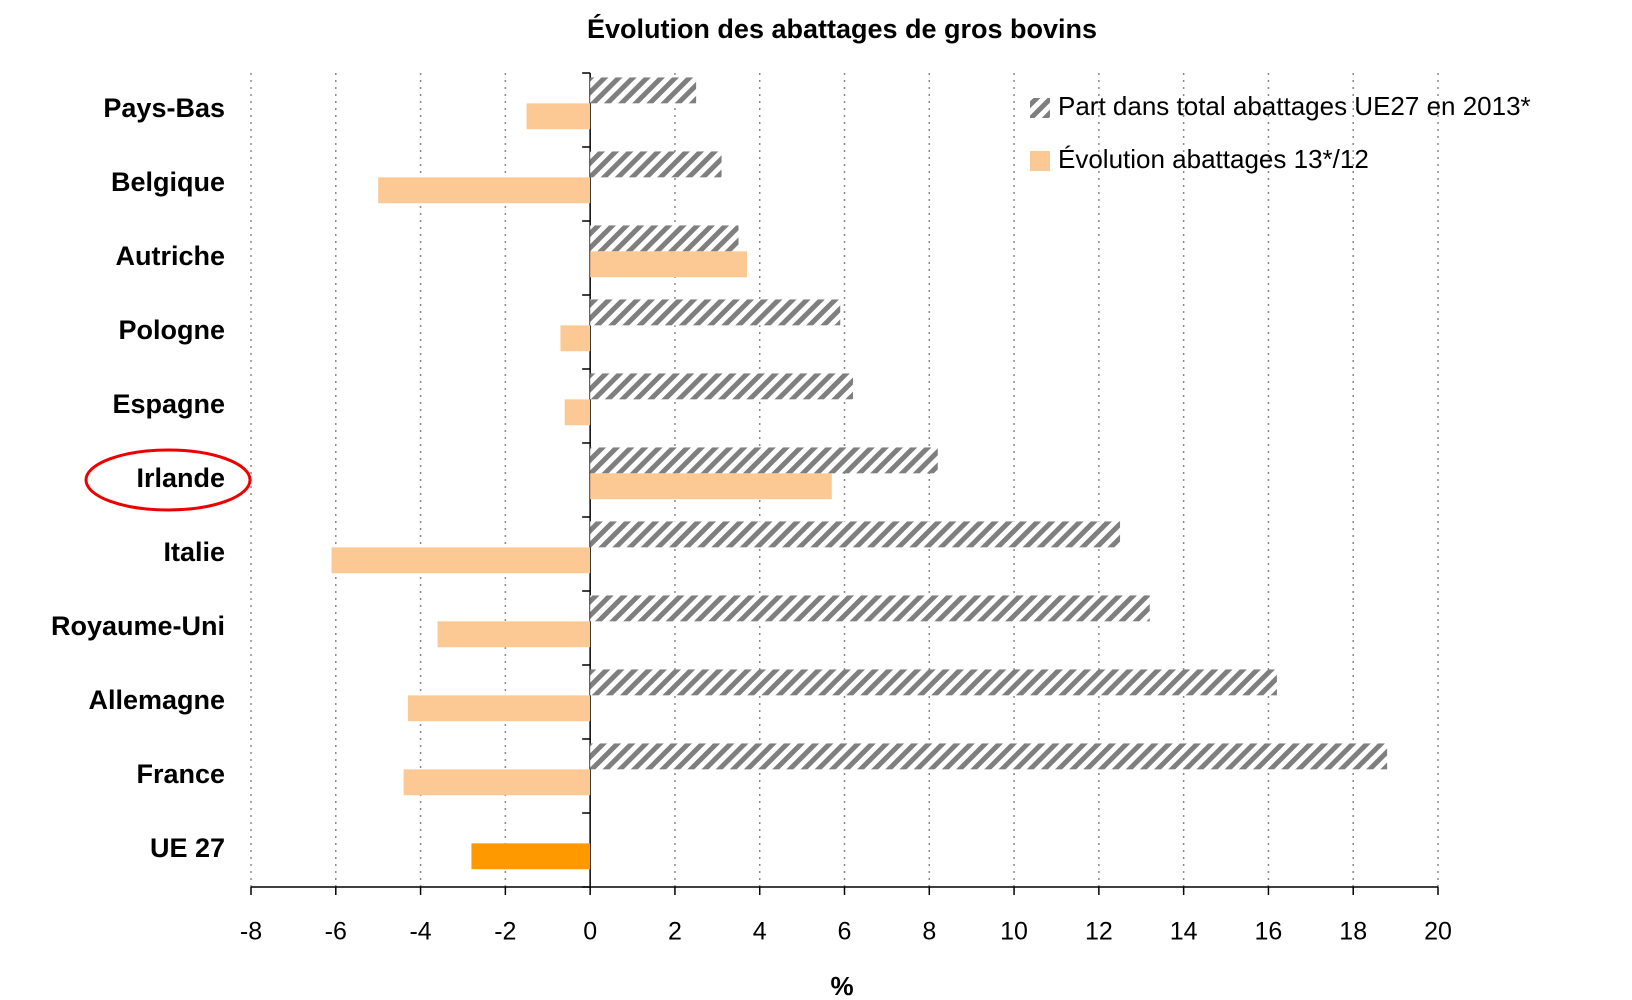 The height and width of the screenshot is (1000, 1632). What do you see at coordinates (180, 478) in the screenshot?
I see `y-tick-label: Irlande` at bounding box center [180, 478].